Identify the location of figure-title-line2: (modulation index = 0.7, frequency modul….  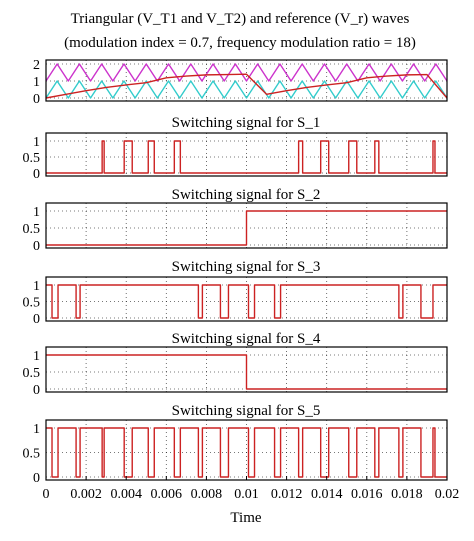
(240, 43).